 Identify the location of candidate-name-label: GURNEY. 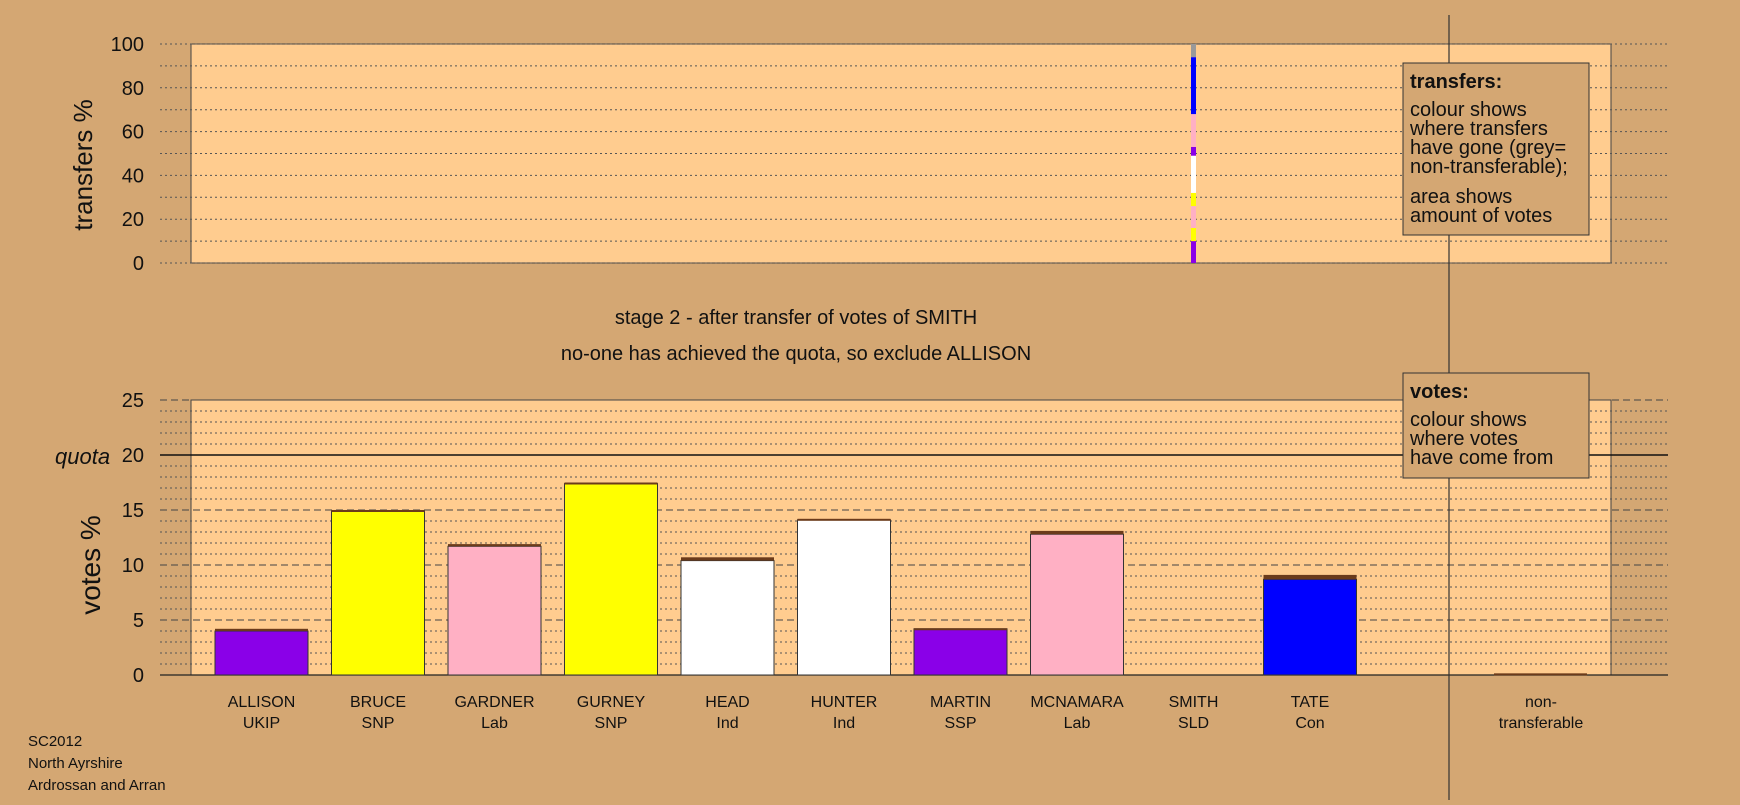
(611, 702).